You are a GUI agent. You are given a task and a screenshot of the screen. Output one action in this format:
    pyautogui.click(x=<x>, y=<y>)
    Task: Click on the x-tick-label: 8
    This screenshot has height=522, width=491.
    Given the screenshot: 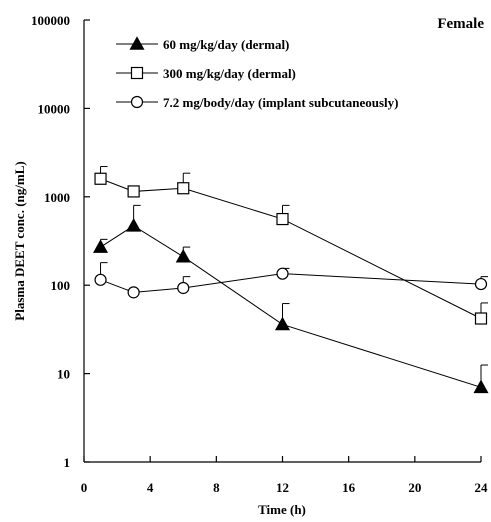 What is the action you would take?
    pyautogui.click(x=216, y=487)
    